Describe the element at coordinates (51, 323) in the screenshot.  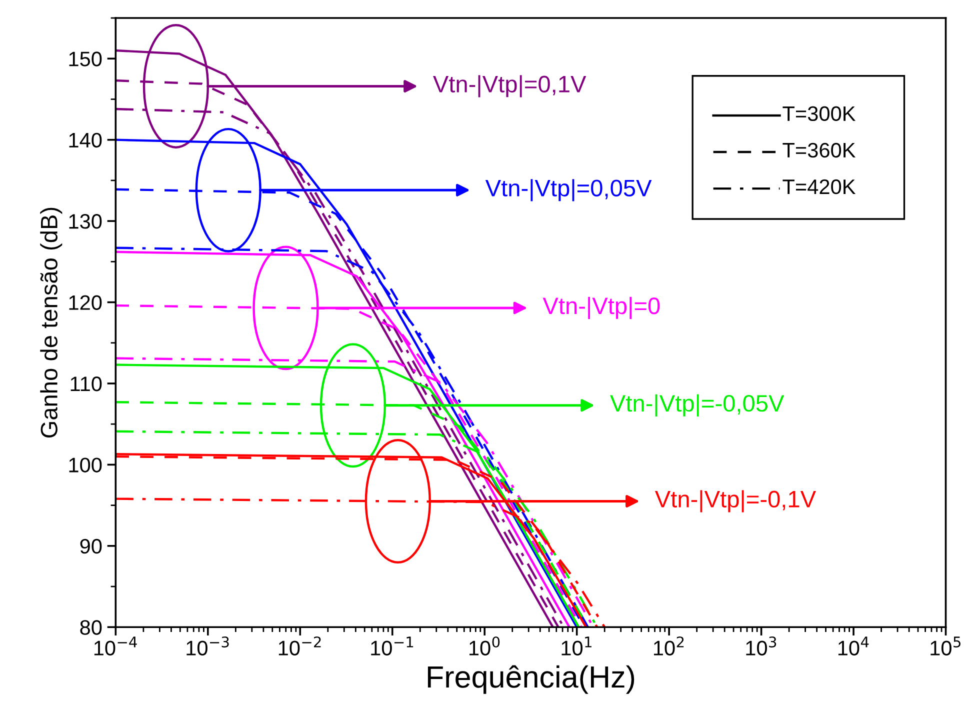
I see `y-axis-title: Ganho de tensão (dB)` at that location.